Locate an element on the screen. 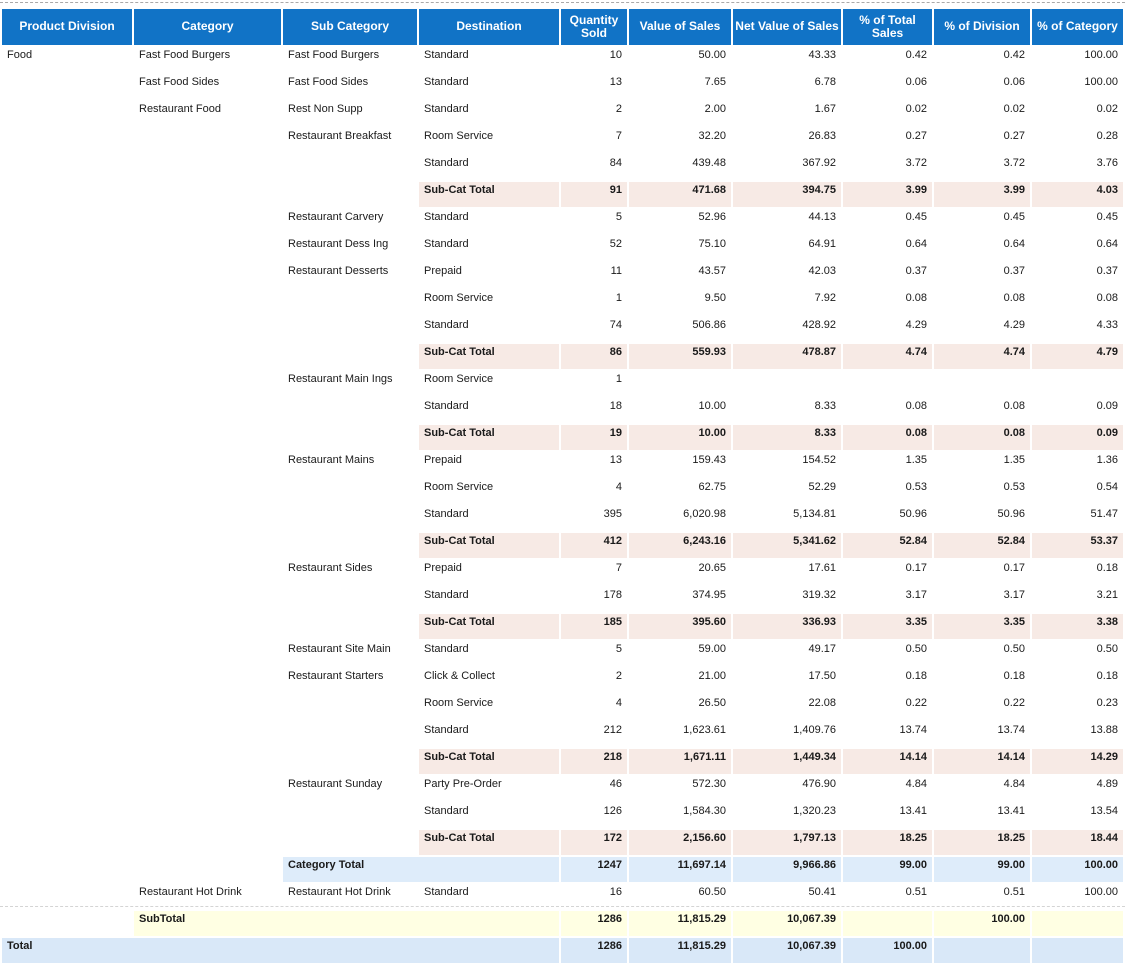 This screenshot has width=1125, height=965. cell-quantity-sold: 7 is located at coordinates (594, 572).